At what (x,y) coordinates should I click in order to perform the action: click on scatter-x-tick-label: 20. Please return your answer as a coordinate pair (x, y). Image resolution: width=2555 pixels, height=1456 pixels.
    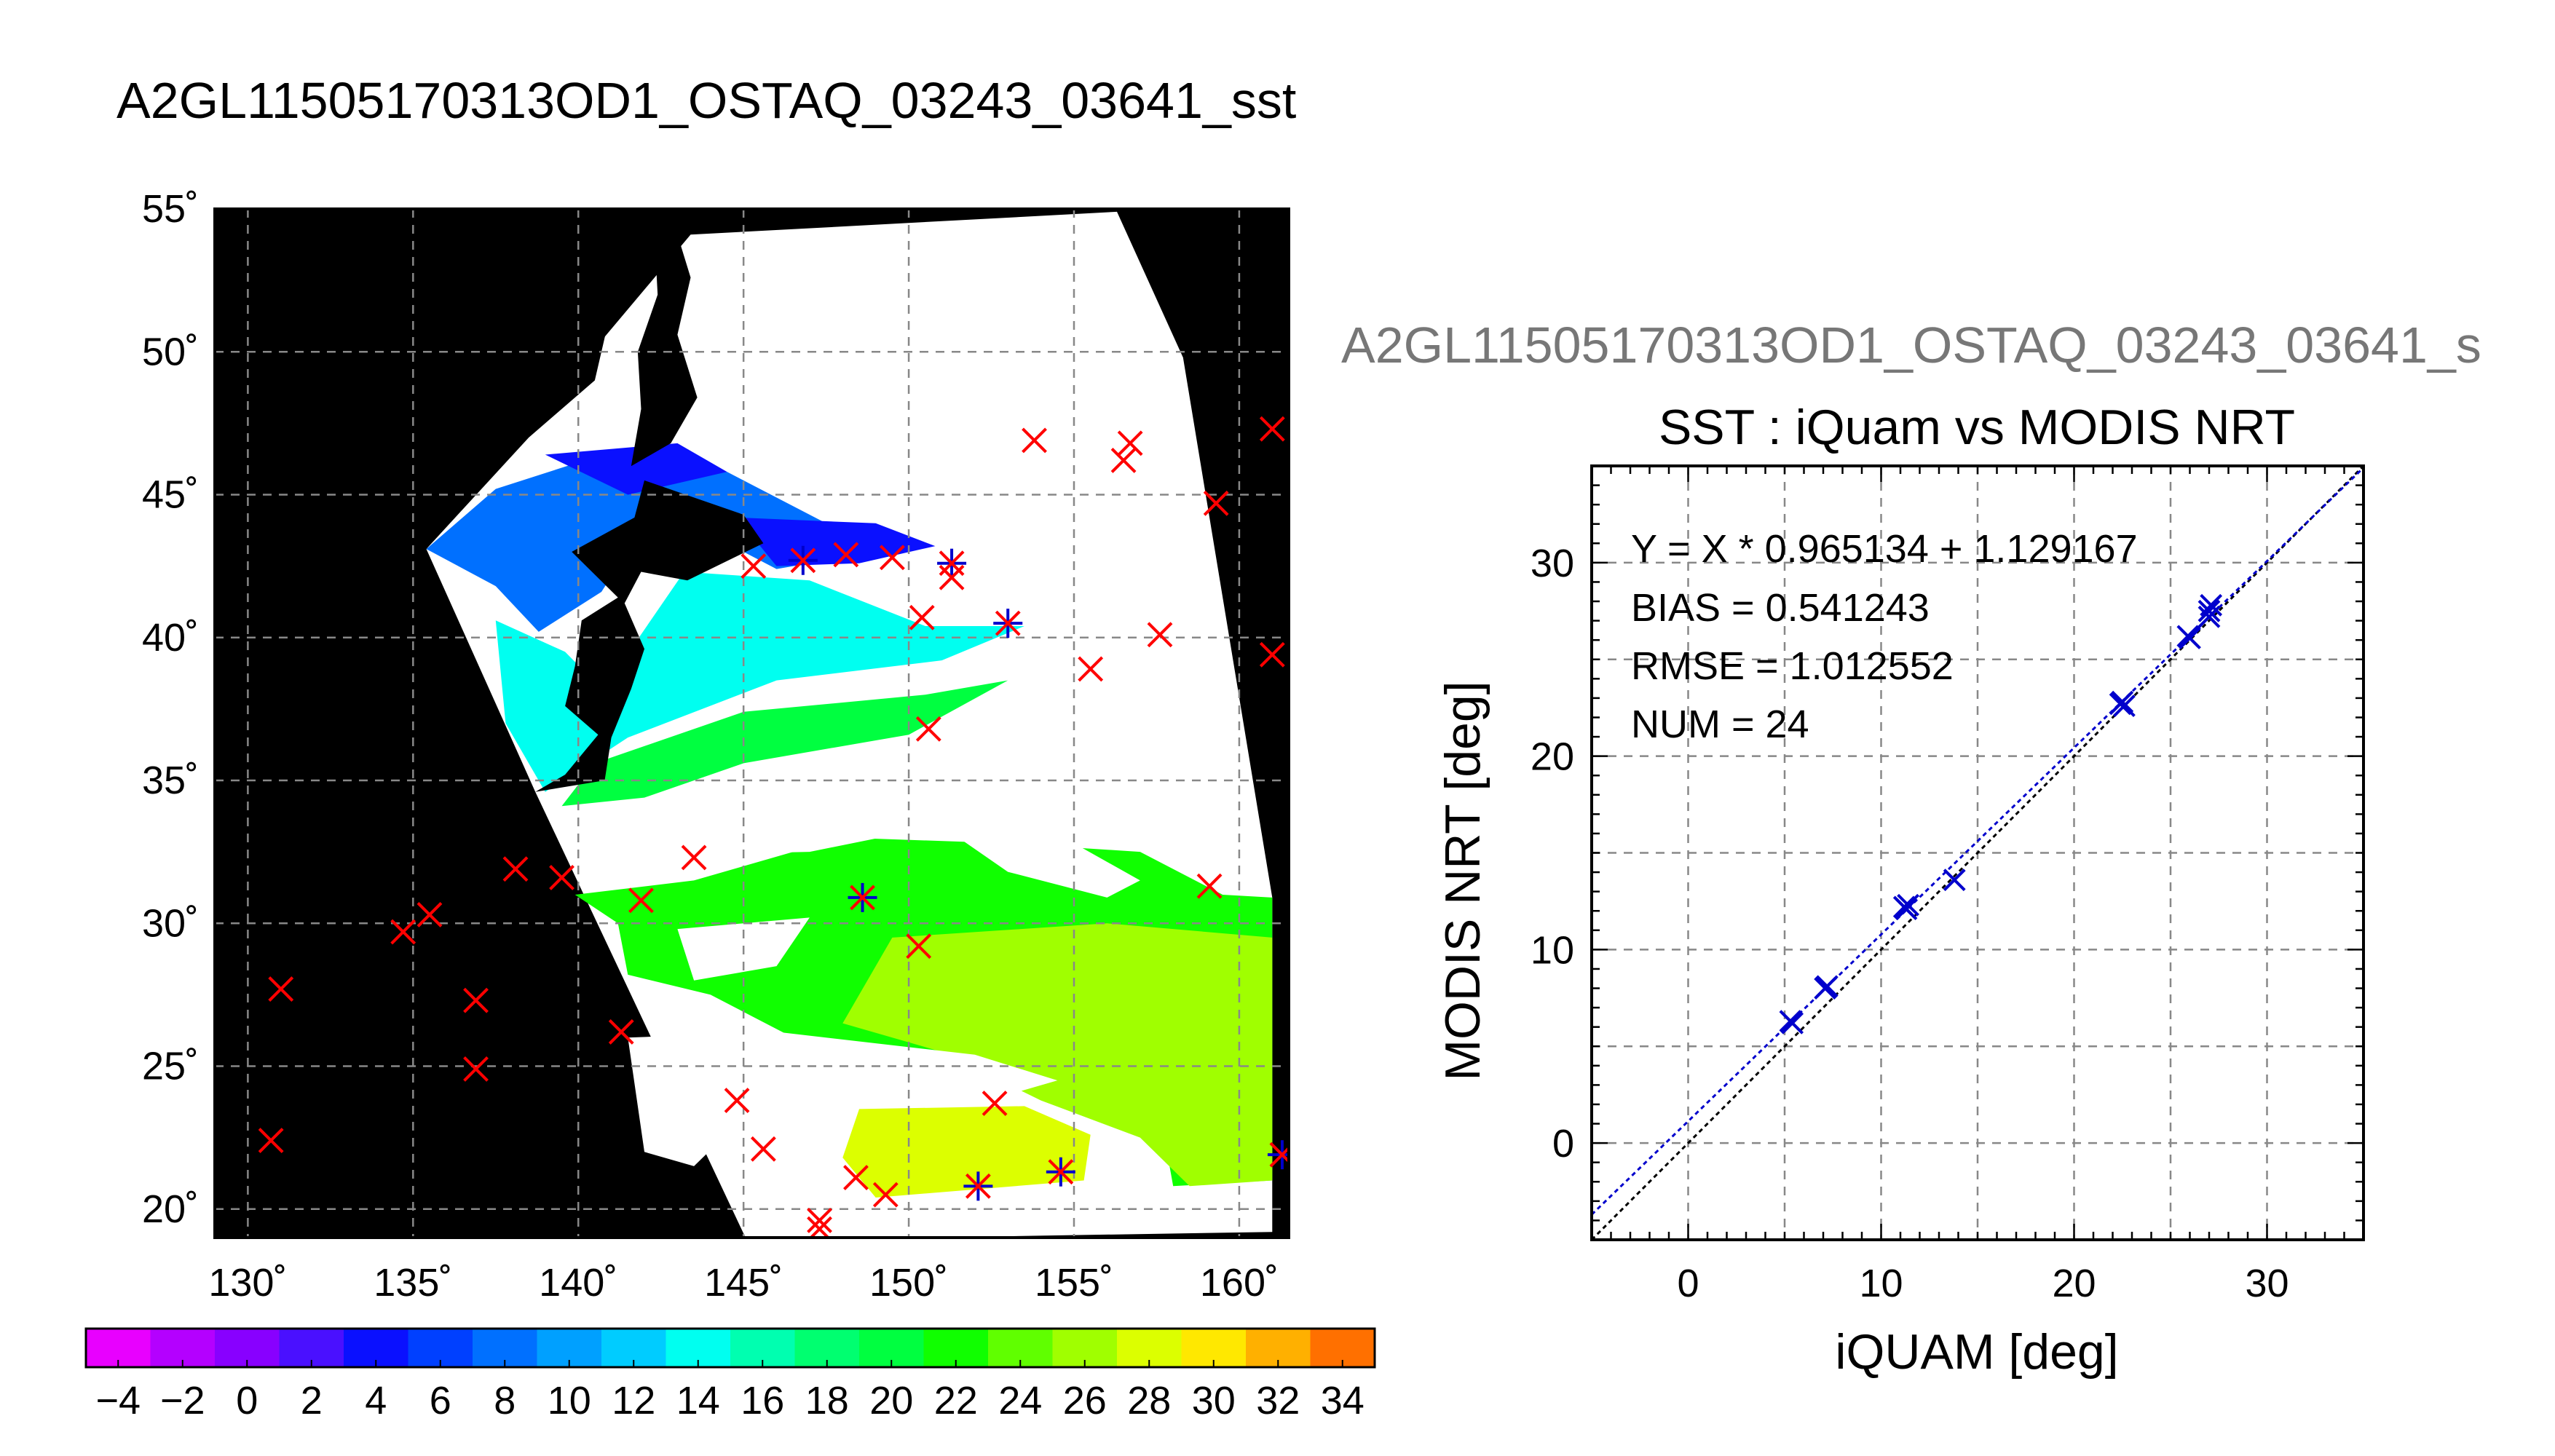
    Looking at the image, I should click on (2074, 1283).